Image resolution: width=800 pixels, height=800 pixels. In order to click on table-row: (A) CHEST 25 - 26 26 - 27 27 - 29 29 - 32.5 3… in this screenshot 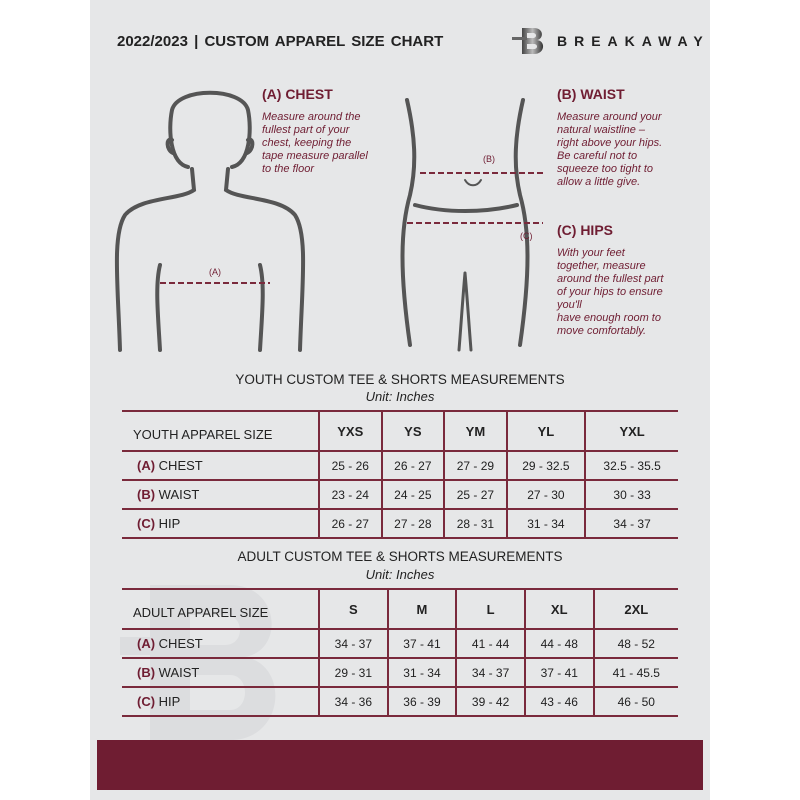, I will do `click(400, 465)`.